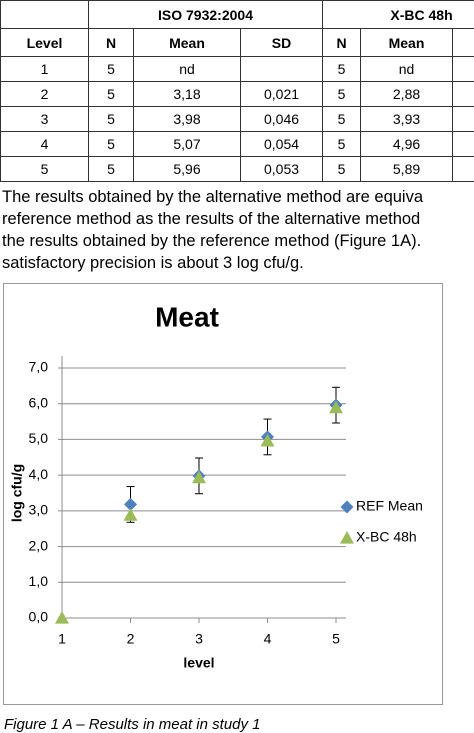  I want to click on x-tick-label: 5, so click(336, 639).